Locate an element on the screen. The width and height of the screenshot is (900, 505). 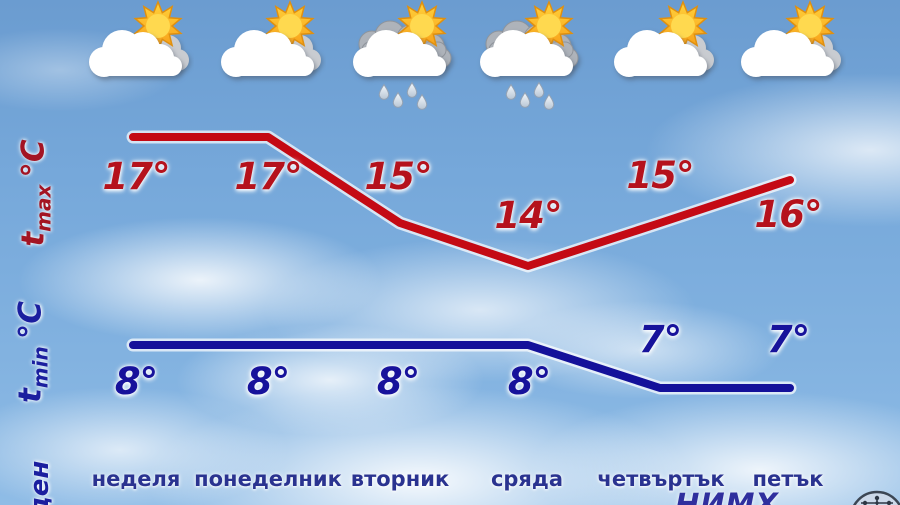
tmax-axis-label: tmax °C is located at coordinates (35, 193).